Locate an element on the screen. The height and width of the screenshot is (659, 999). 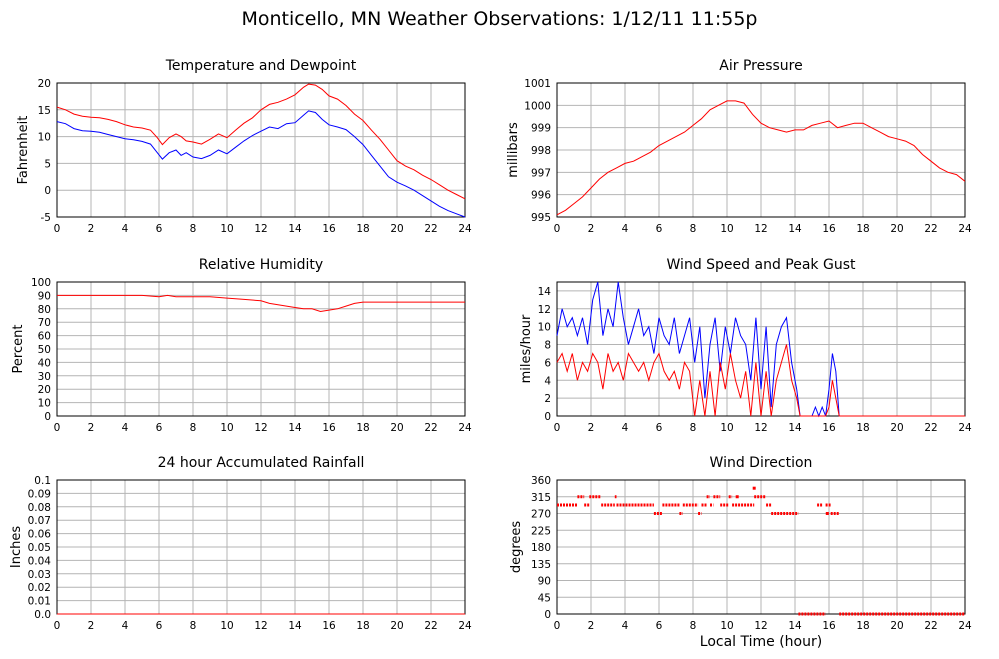
y-tick-label: 30 is located at coordinates (44, 377).